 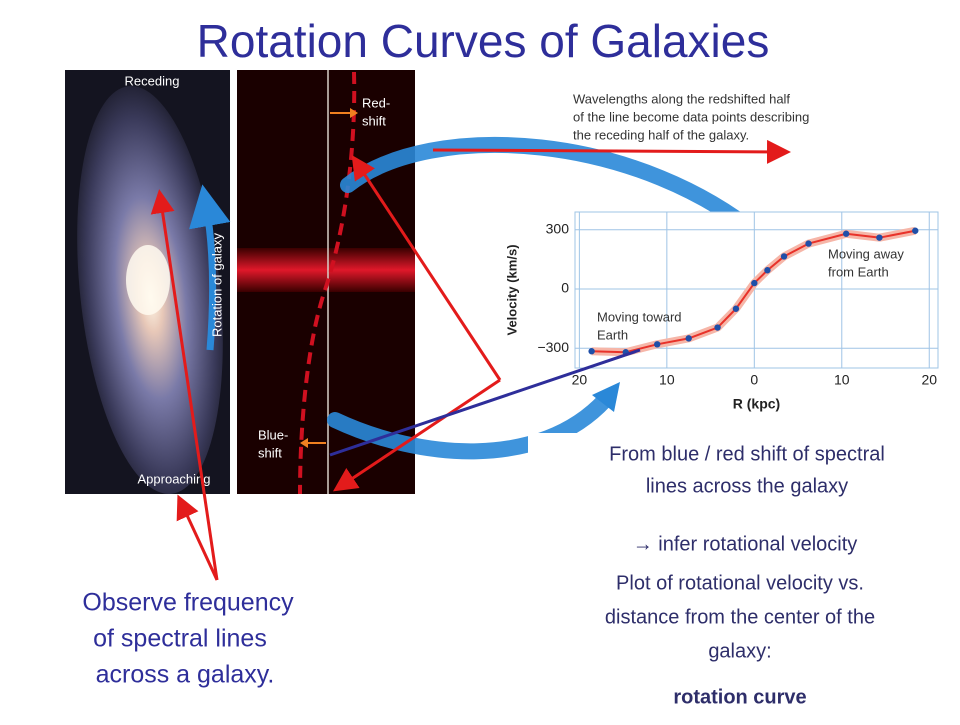 I want to click on redshift-arrowhead, so click(x=354, y=113).